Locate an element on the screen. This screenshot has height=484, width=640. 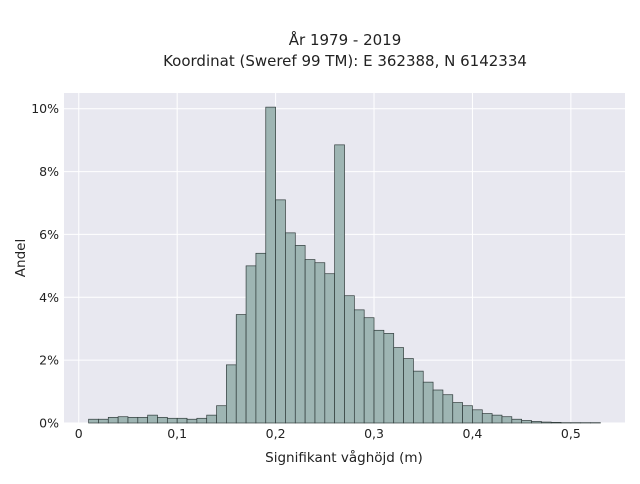
y-tick-labels: 0% 2% 4% 6% 8% 10% is located at coordinates (45, 265).